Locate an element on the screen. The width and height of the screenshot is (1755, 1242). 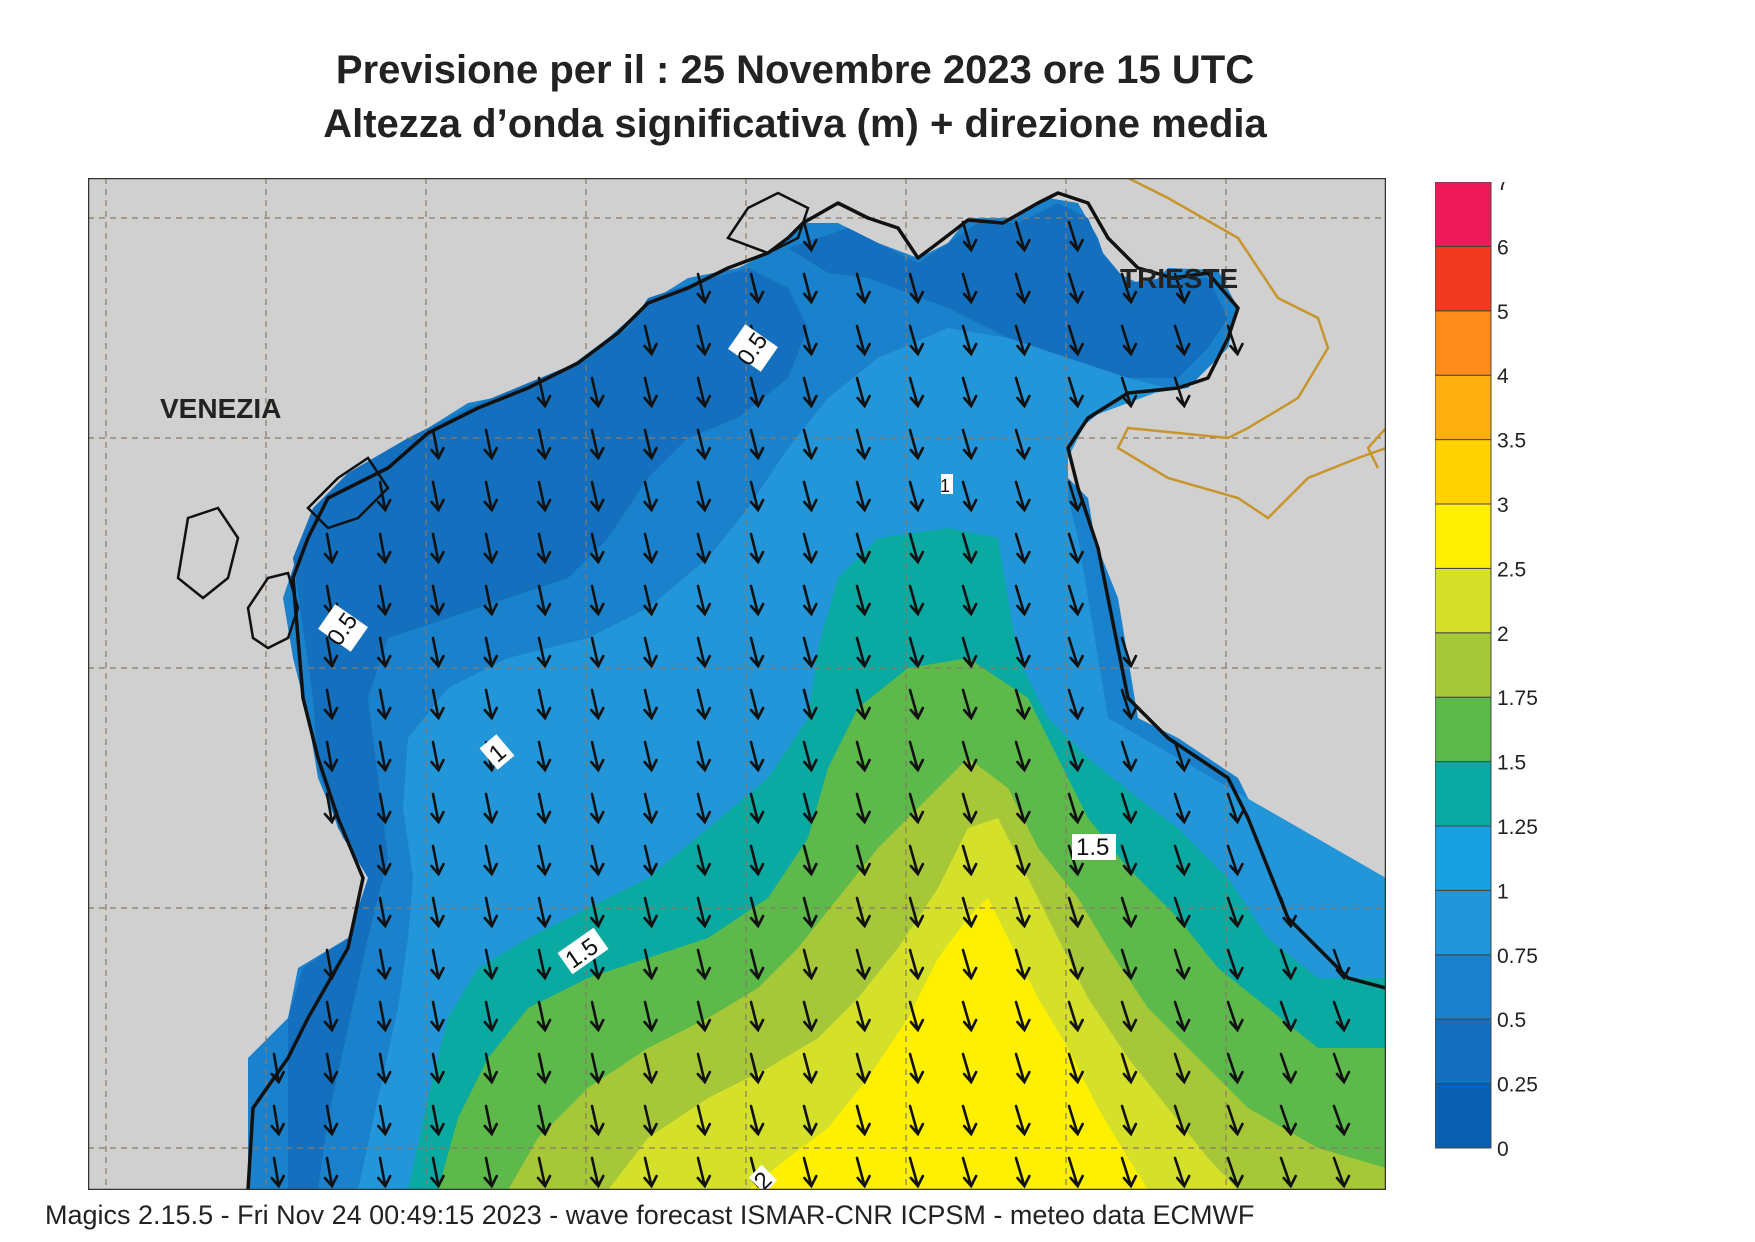
legend-level-label: 4 is located at coordinates (1503, 376).